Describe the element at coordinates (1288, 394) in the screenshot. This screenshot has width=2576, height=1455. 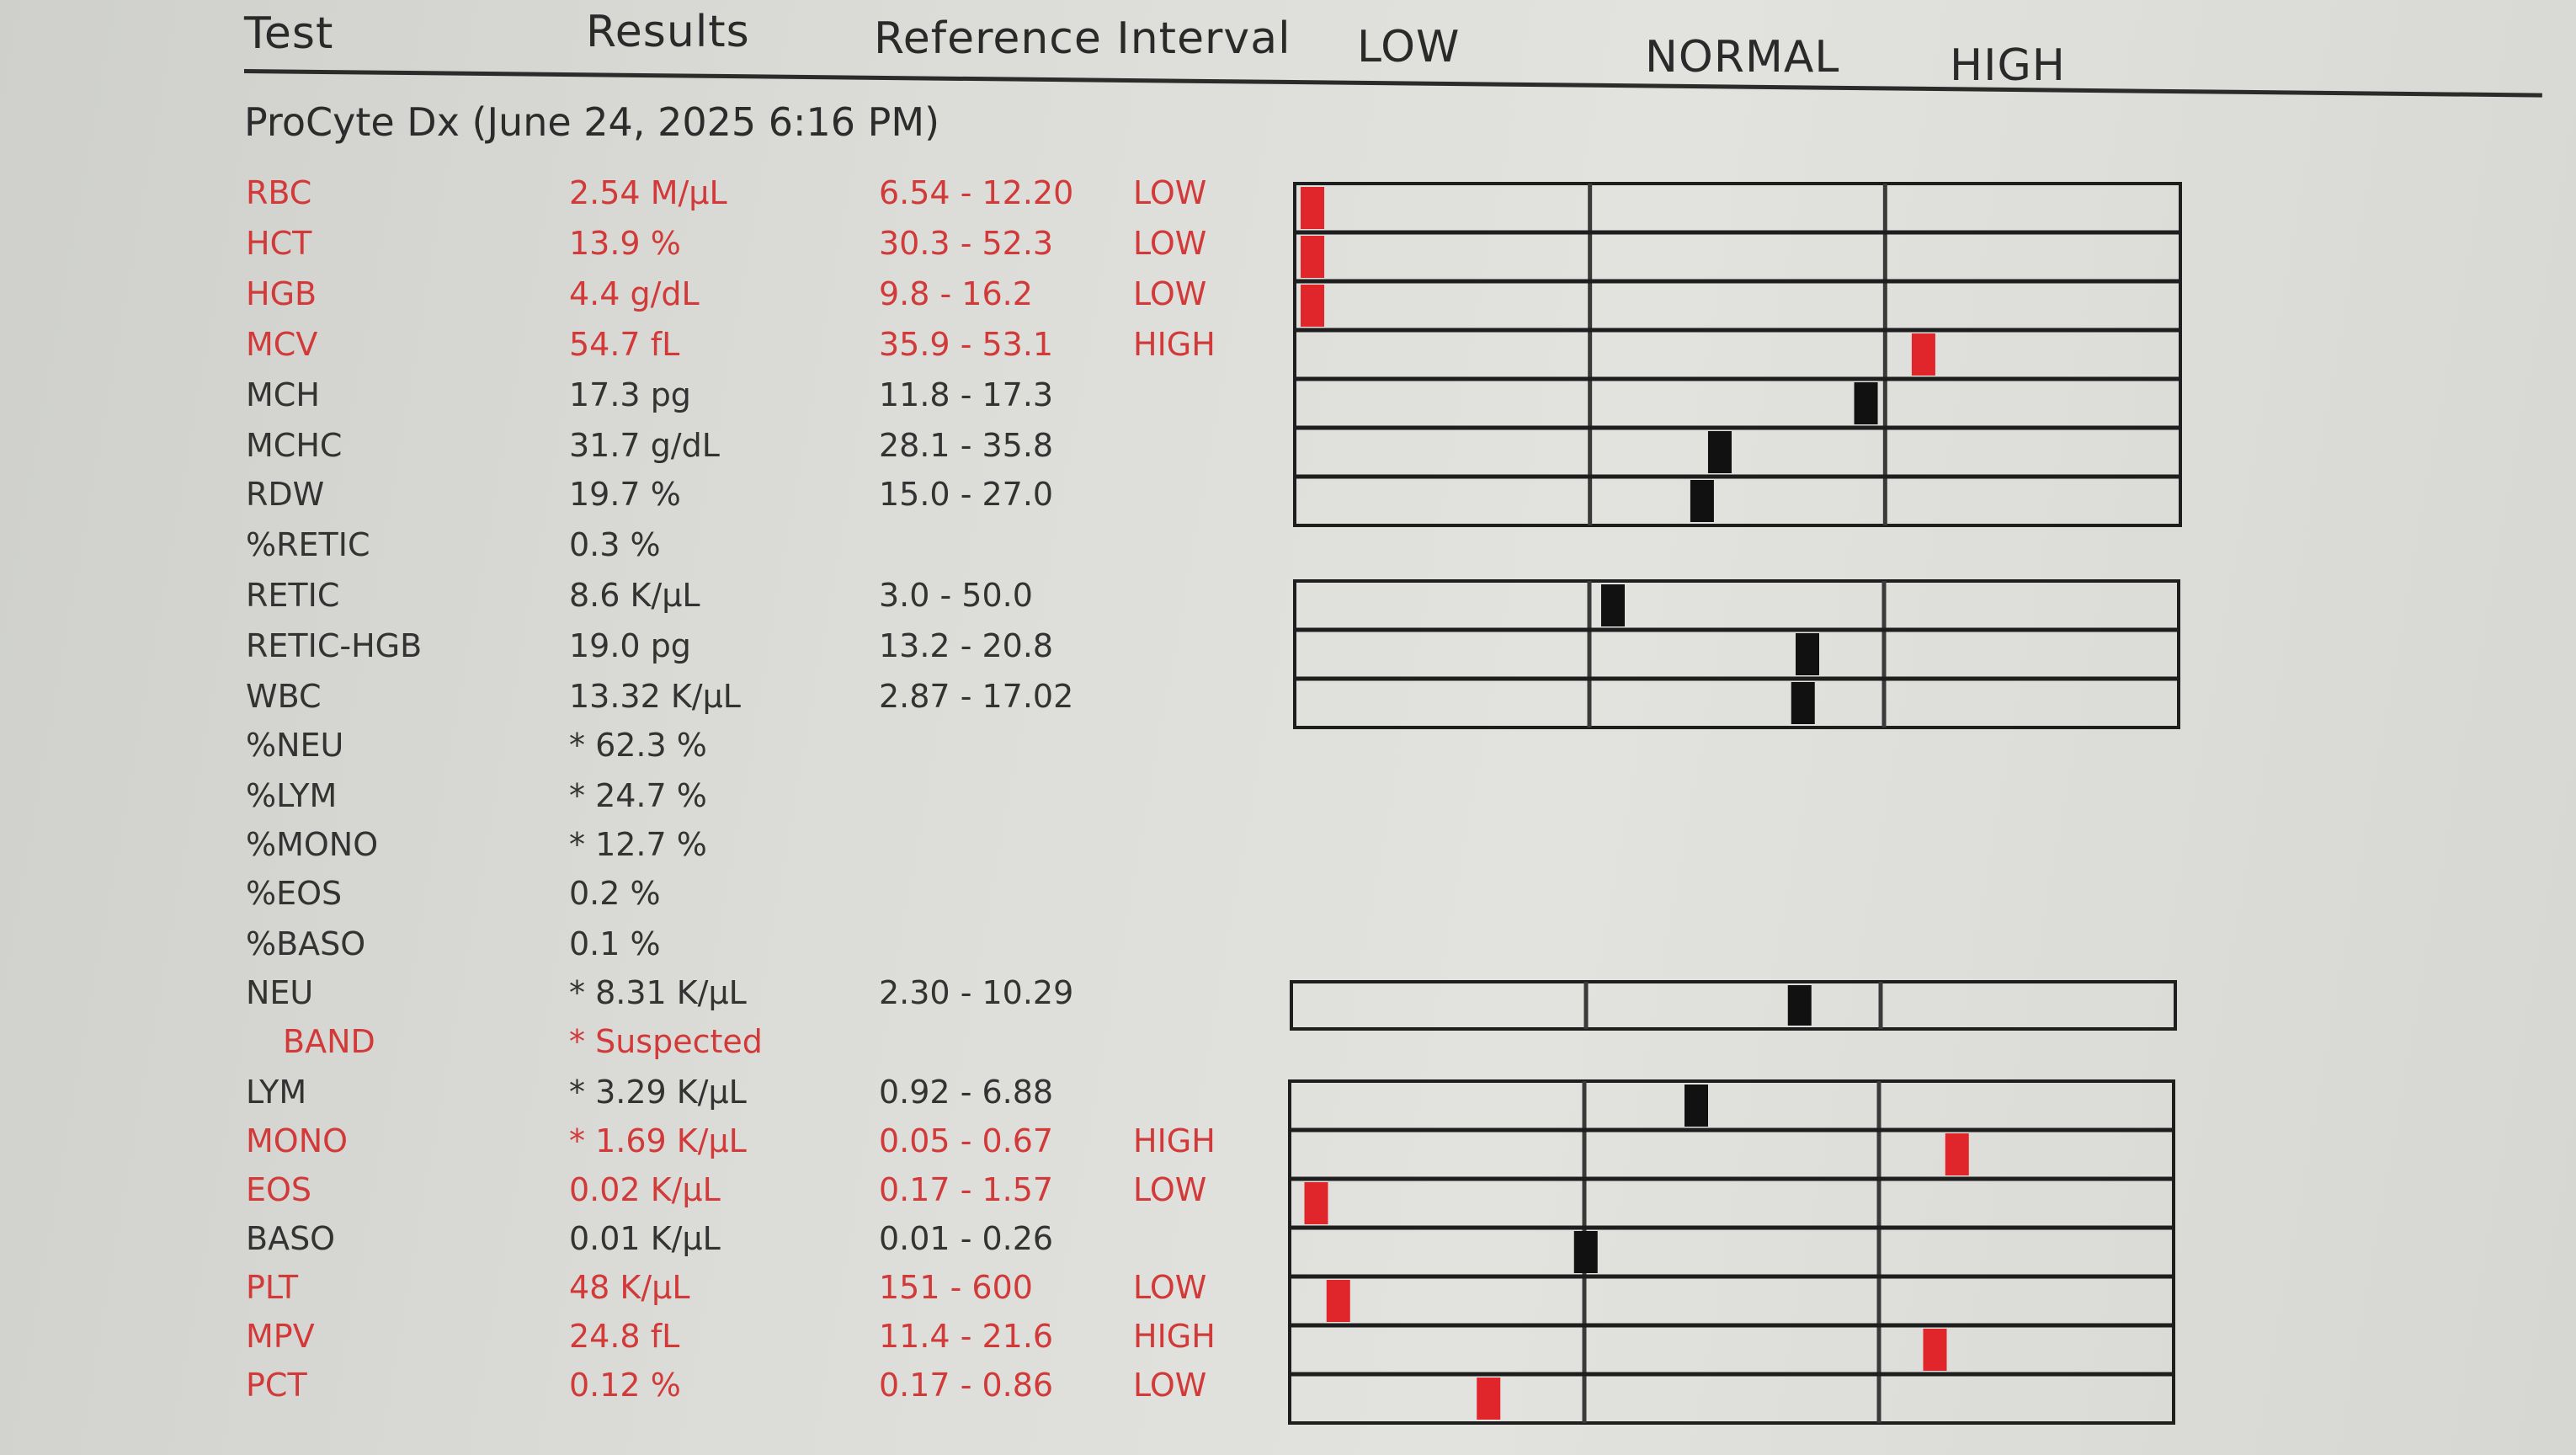
I see `table-row: MCH 17.3 pg 11.8 - 17.3` at that location.